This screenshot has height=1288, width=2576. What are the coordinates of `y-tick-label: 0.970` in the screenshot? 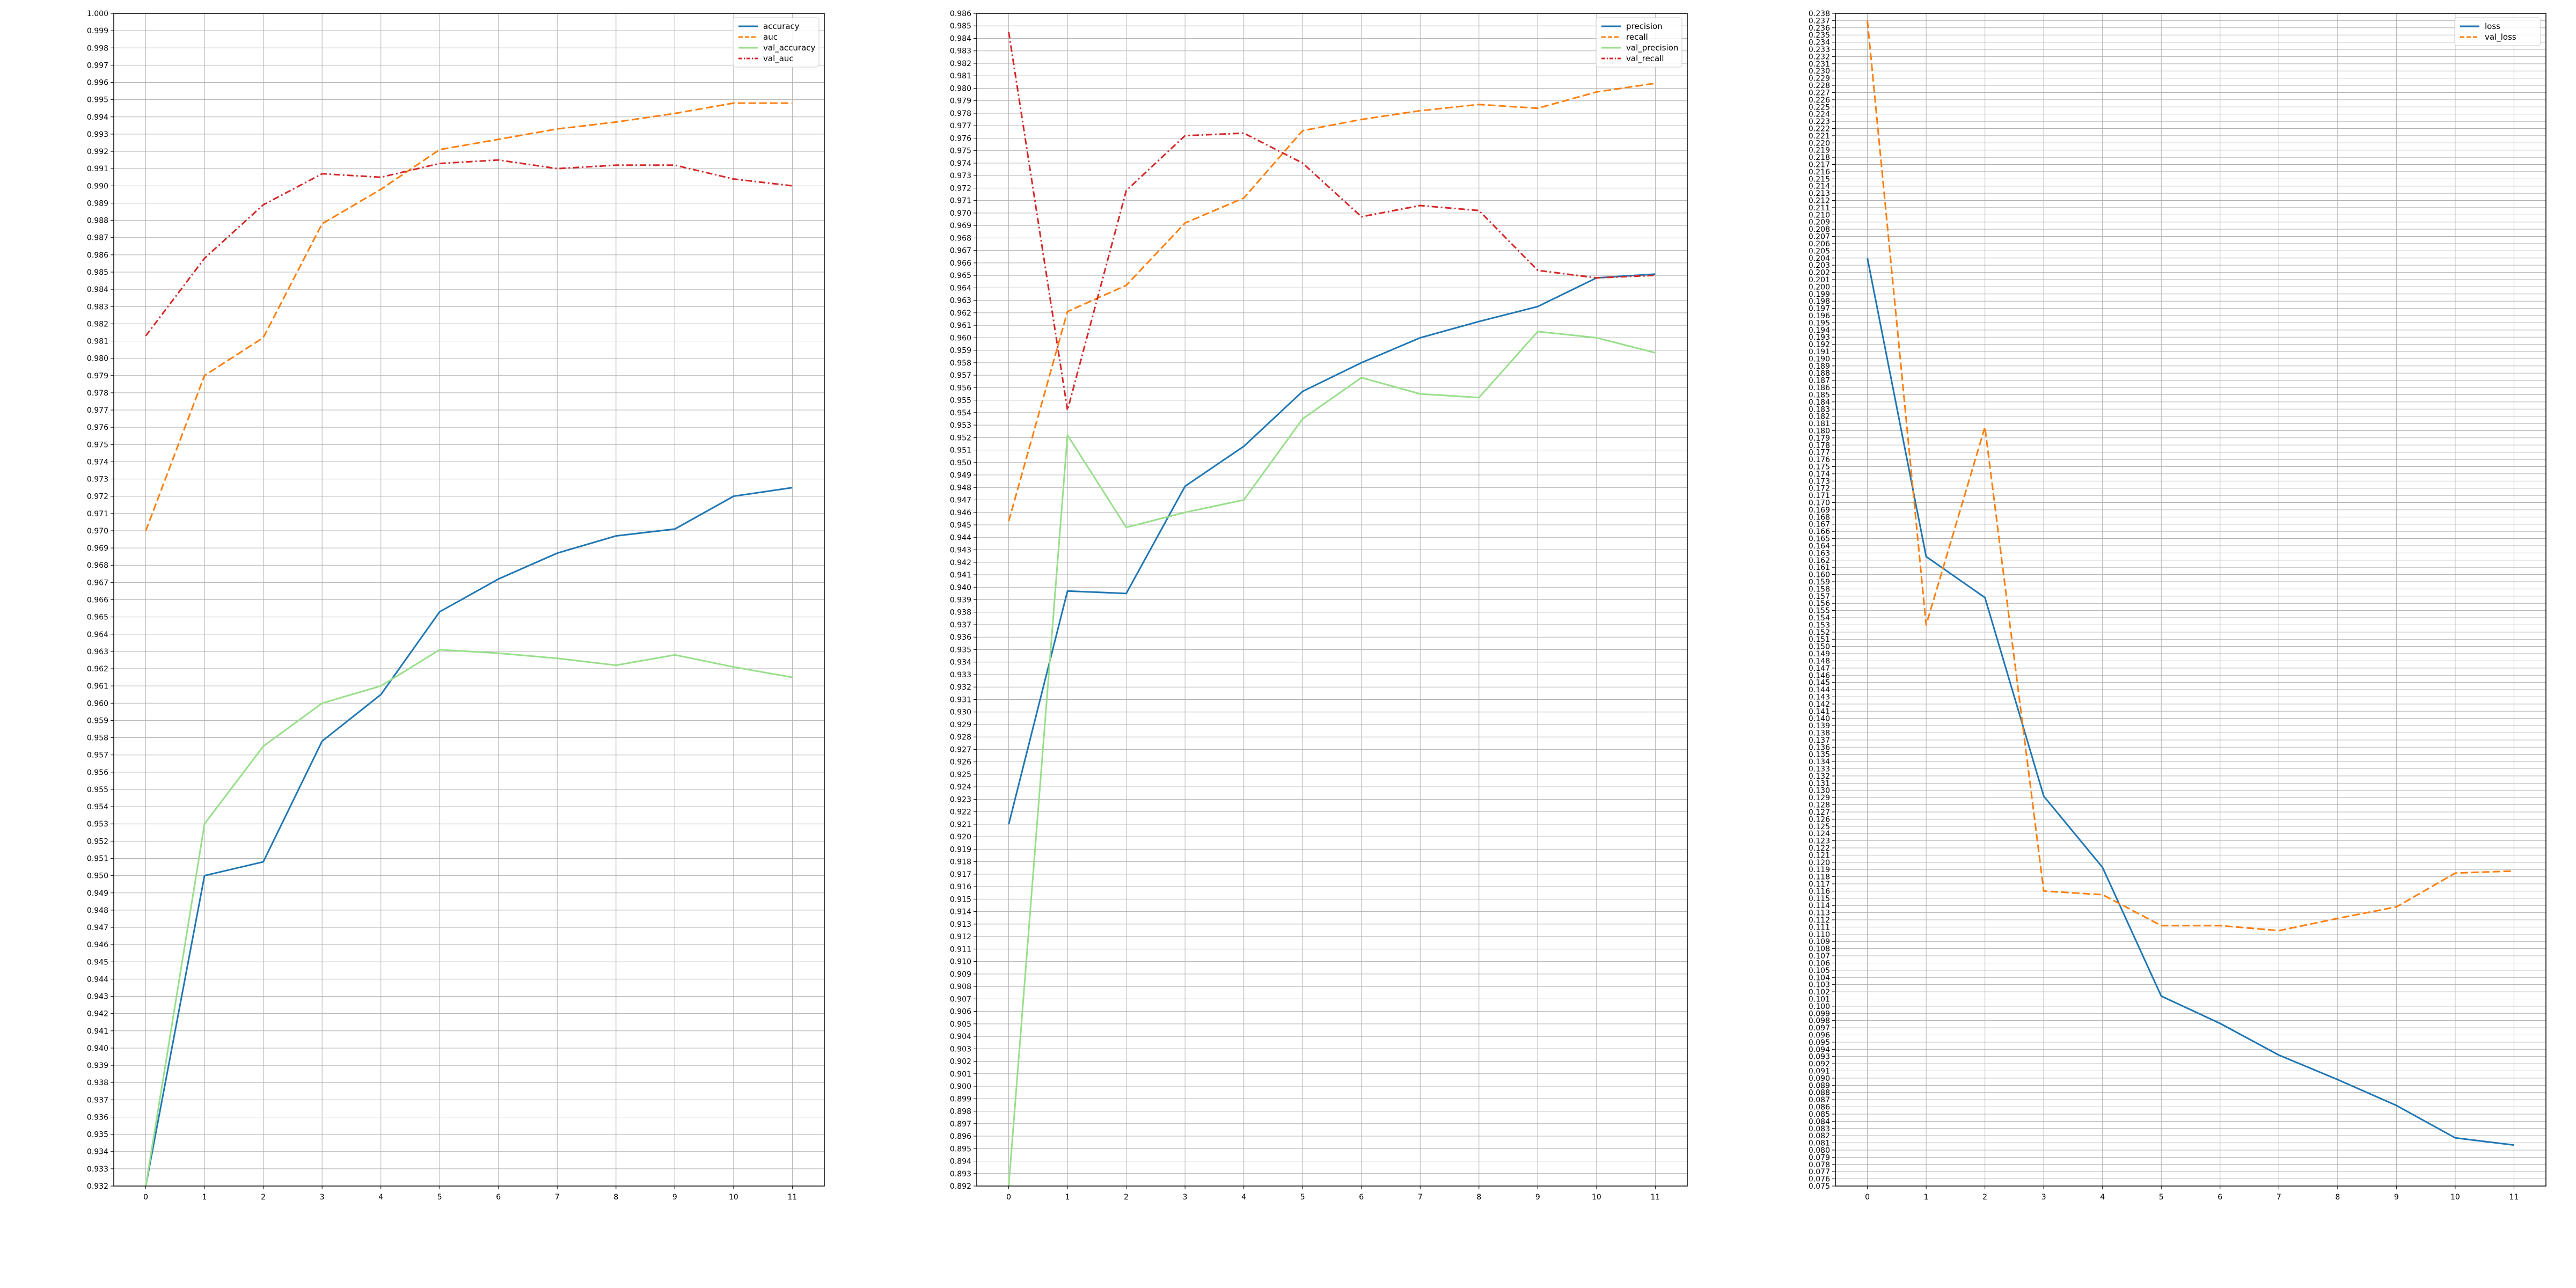 It's located at (960, 213).